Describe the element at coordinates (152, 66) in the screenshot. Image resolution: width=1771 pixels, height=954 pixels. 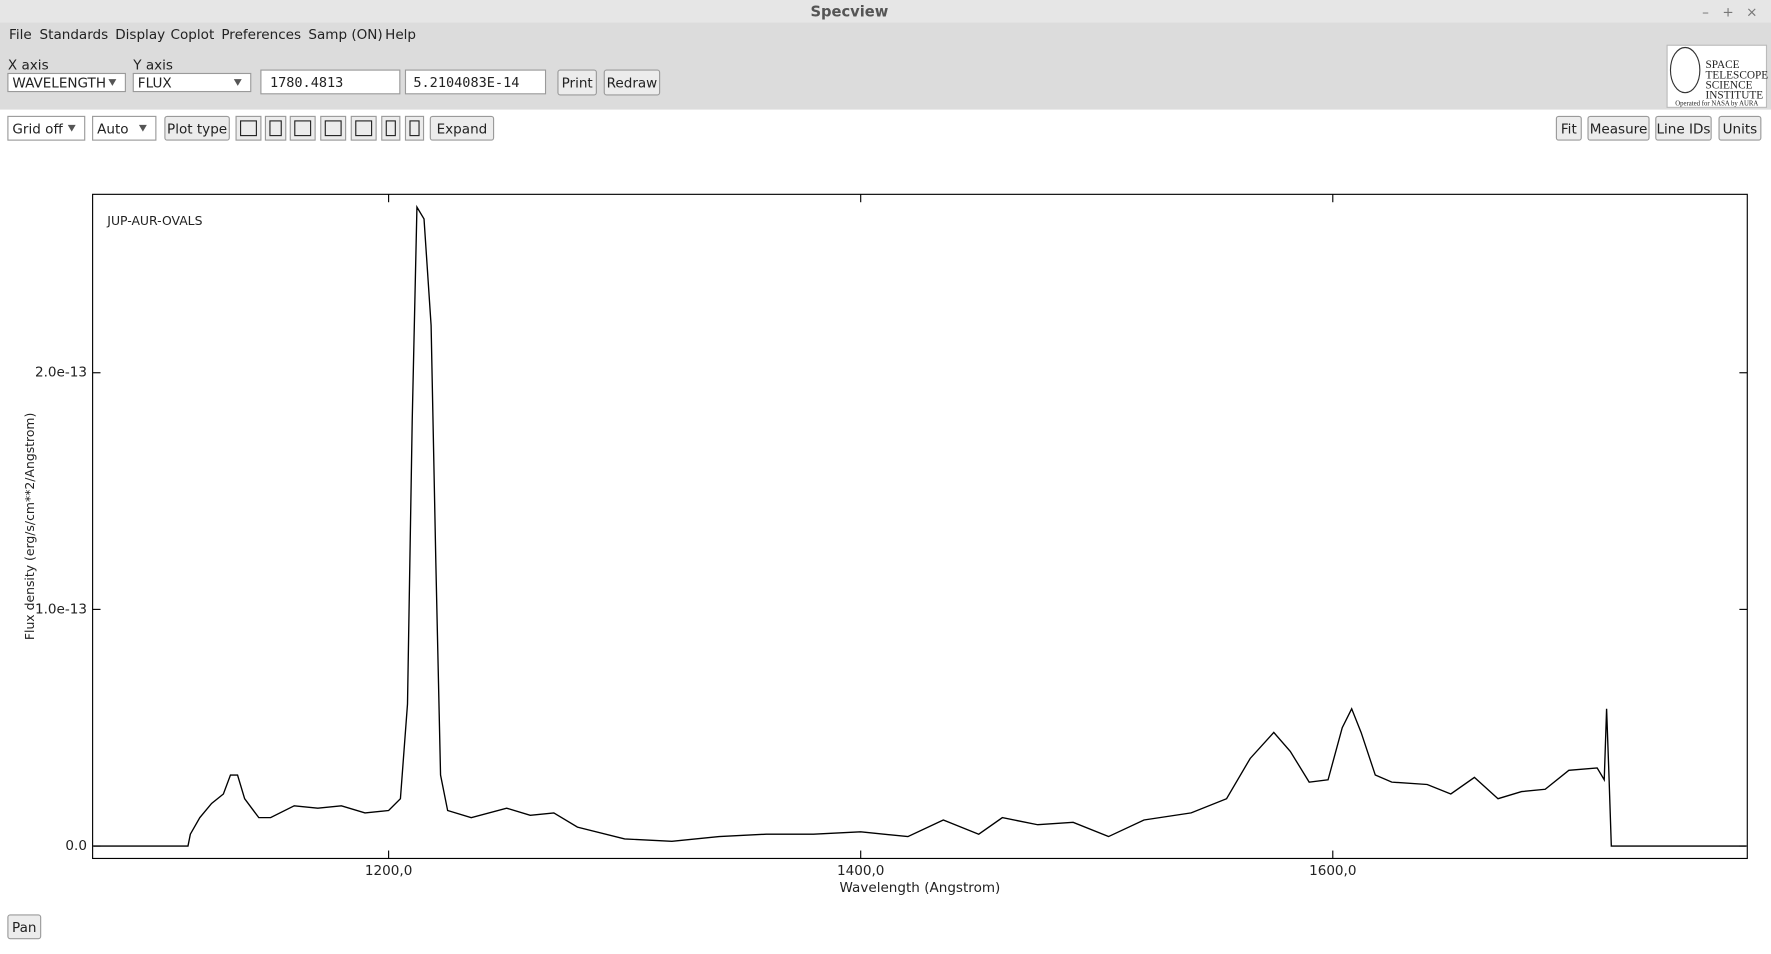
I see `y-axis-label: Y axis` at that location.